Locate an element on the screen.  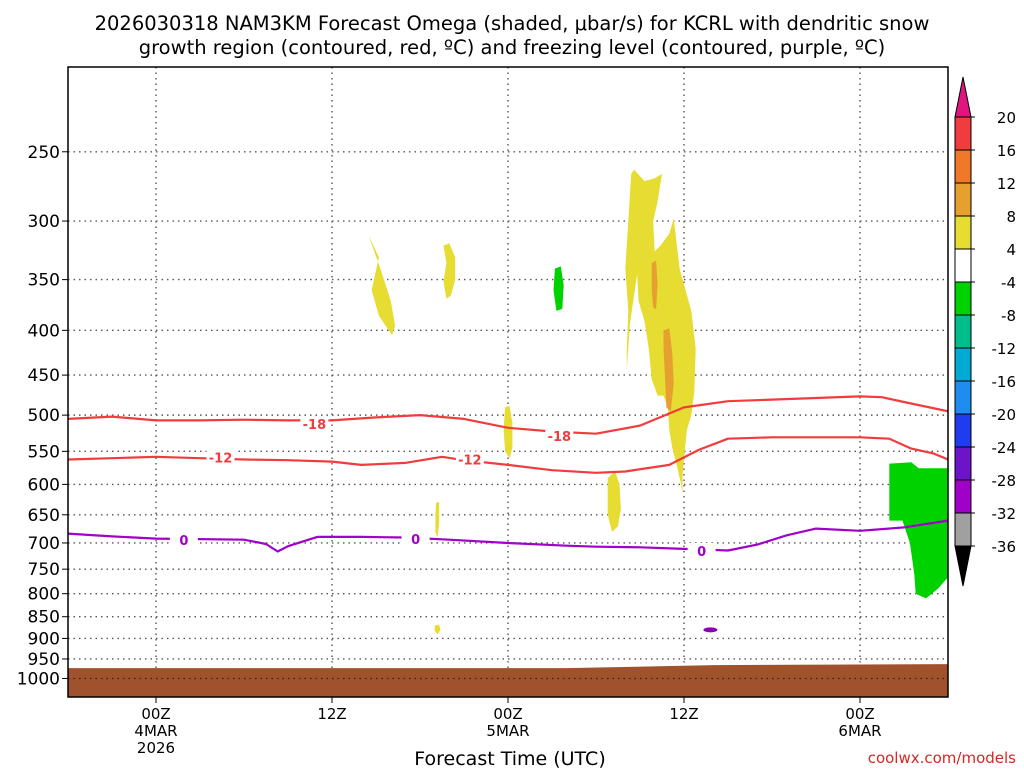
colorbar-tick-label: -4 is located at coordinates (1008, 283).